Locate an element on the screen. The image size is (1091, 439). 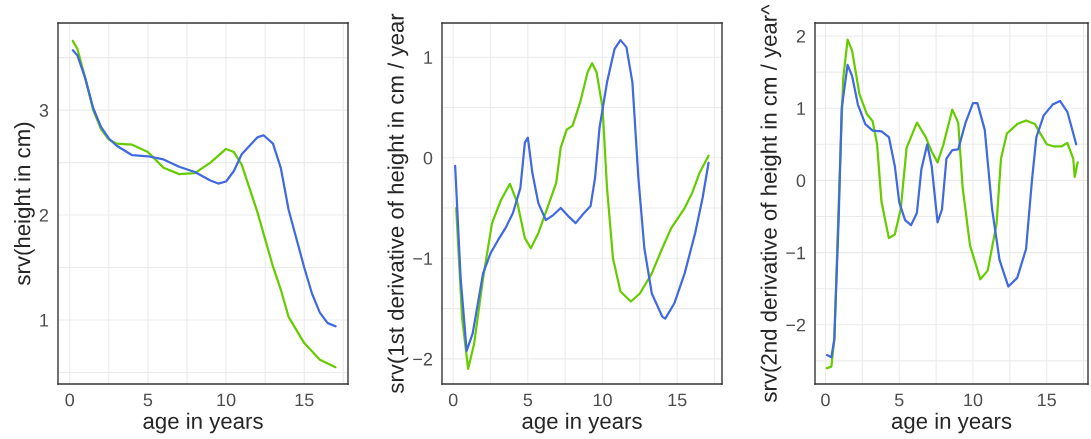
y-axis-title: srv(2nd derivative of height in cm / year^ is located at coordinates (771, 203).